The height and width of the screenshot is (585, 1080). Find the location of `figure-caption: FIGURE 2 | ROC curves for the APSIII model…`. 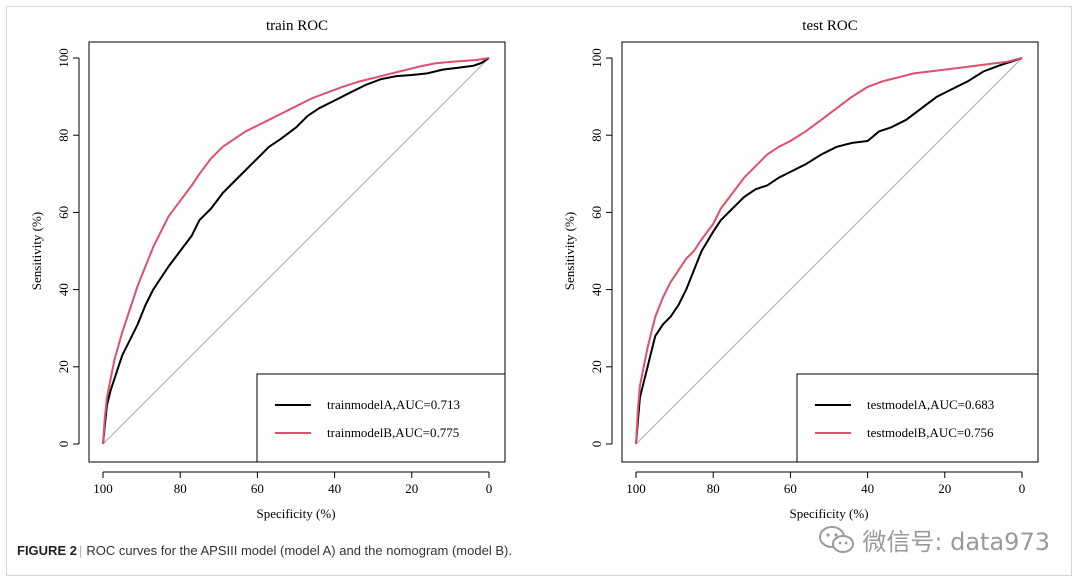

figure-caption: FIGURE 2 | ROC curves for the APSIII model… is located at coordinates (264, 550).